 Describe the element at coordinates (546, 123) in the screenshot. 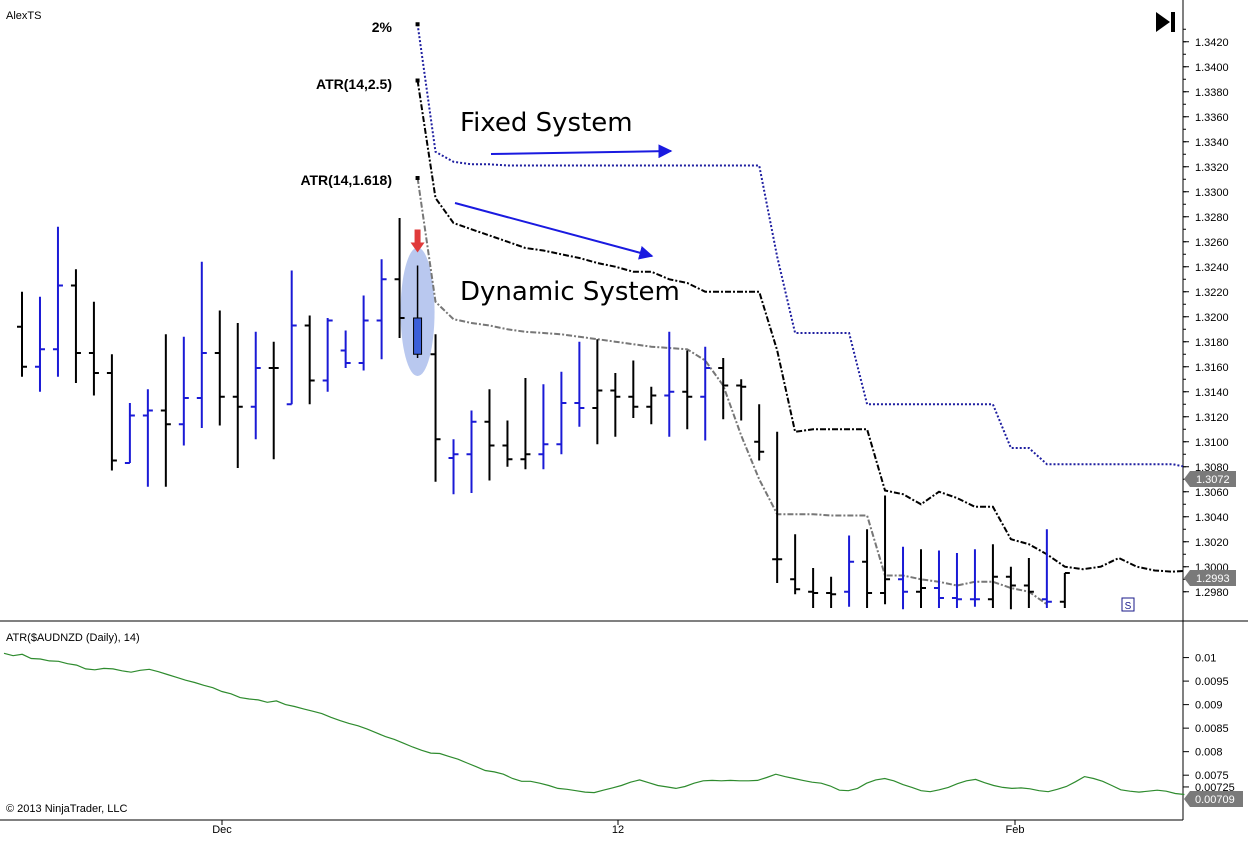

I see `fixed-system-text: Fixed System` at that location.